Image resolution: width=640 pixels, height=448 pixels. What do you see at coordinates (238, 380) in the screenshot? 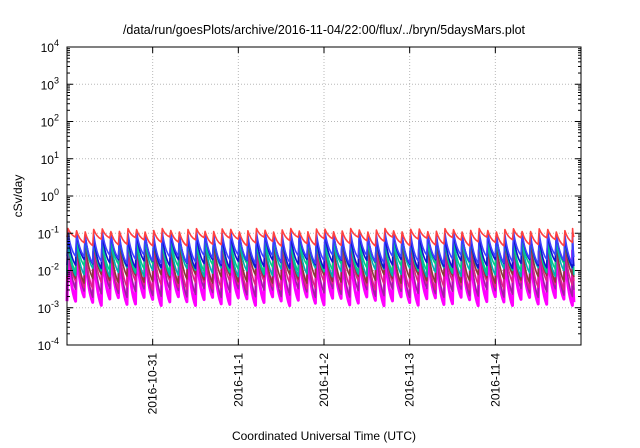
I see `x-tick-label: 2016-11-1` at bounding box center [238, 380].